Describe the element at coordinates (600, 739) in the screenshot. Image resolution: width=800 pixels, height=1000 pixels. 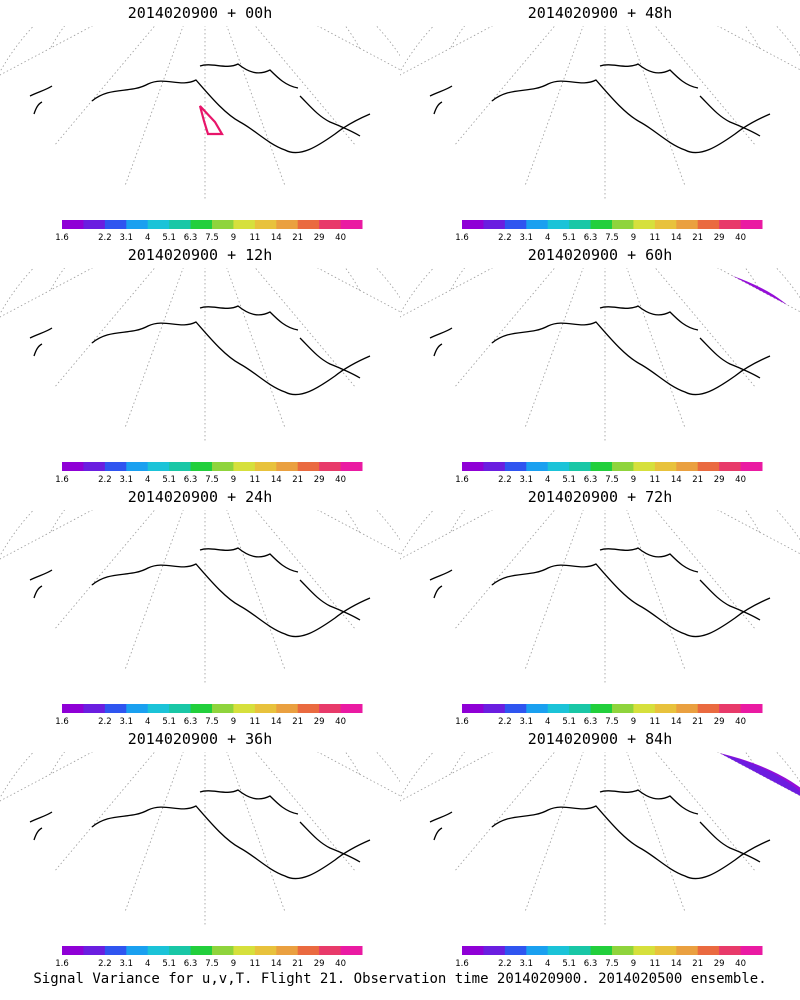
I see `panel-title: 2014020900 + 84h` at that location.